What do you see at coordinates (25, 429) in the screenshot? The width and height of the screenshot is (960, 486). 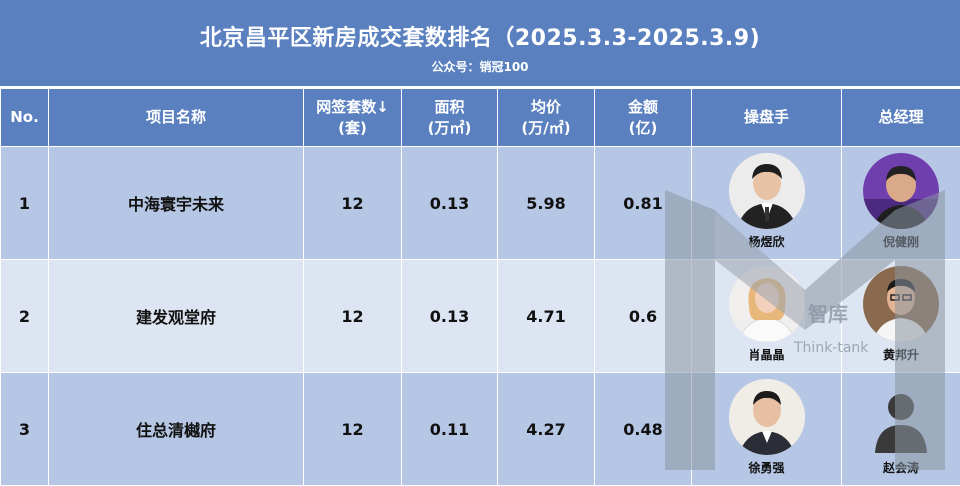 I see `cell-no: 3` at bounding box center [25, 429].